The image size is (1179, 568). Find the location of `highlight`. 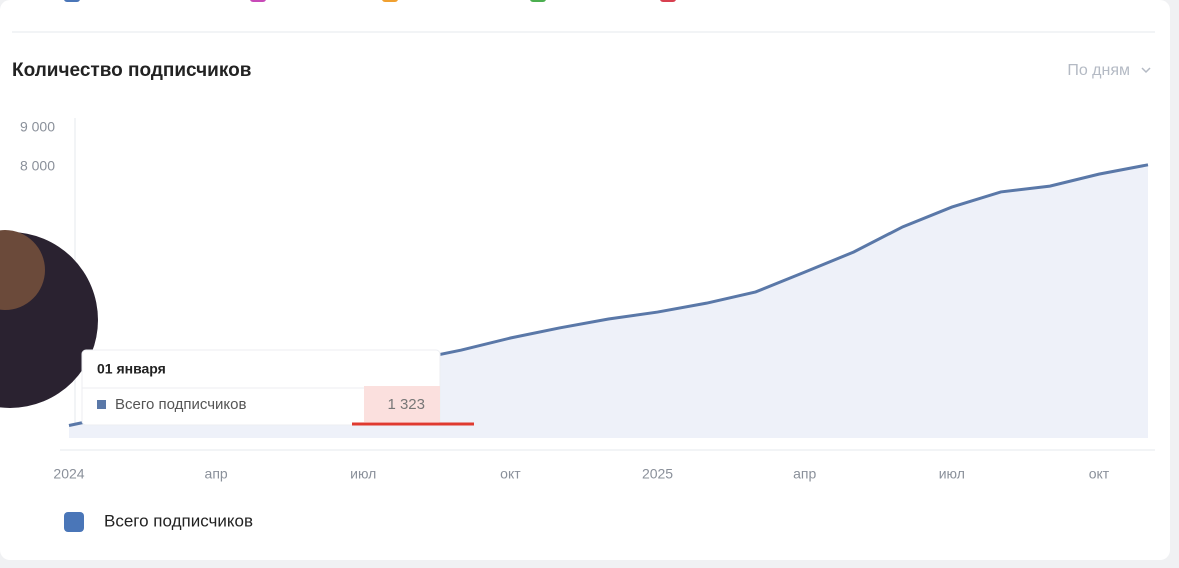

highlight is located at coordinates (402, 404).